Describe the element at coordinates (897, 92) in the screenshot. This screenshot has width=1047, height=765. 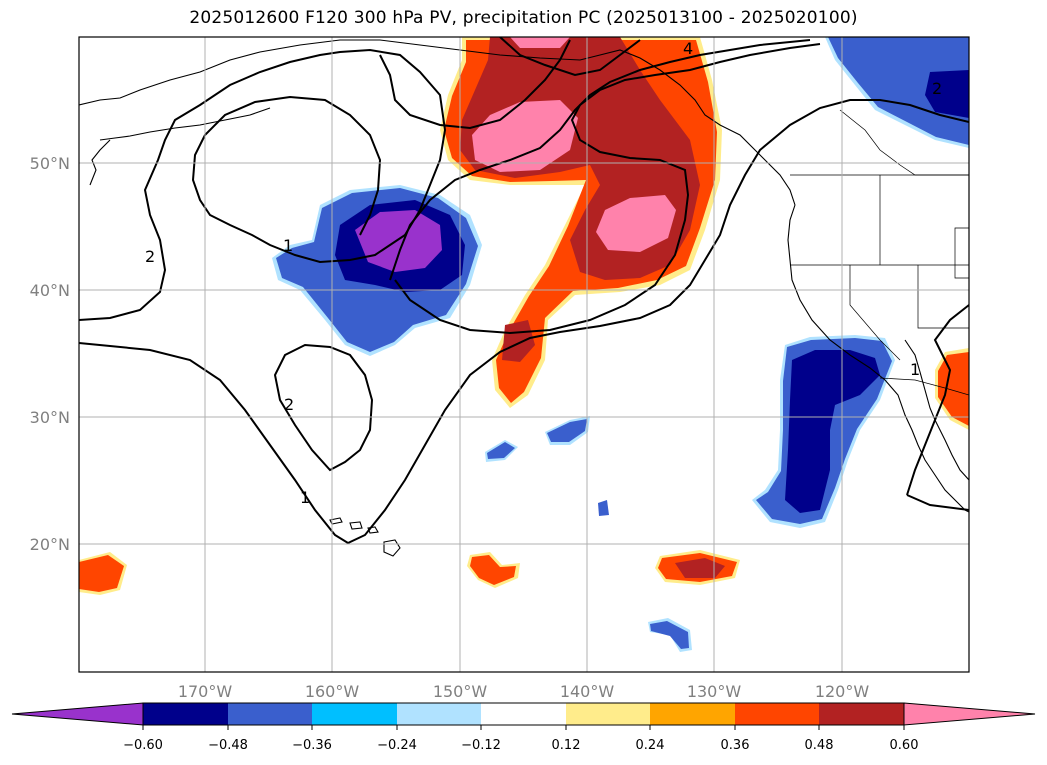
I see `negative-anomaly-northeast` at that location.